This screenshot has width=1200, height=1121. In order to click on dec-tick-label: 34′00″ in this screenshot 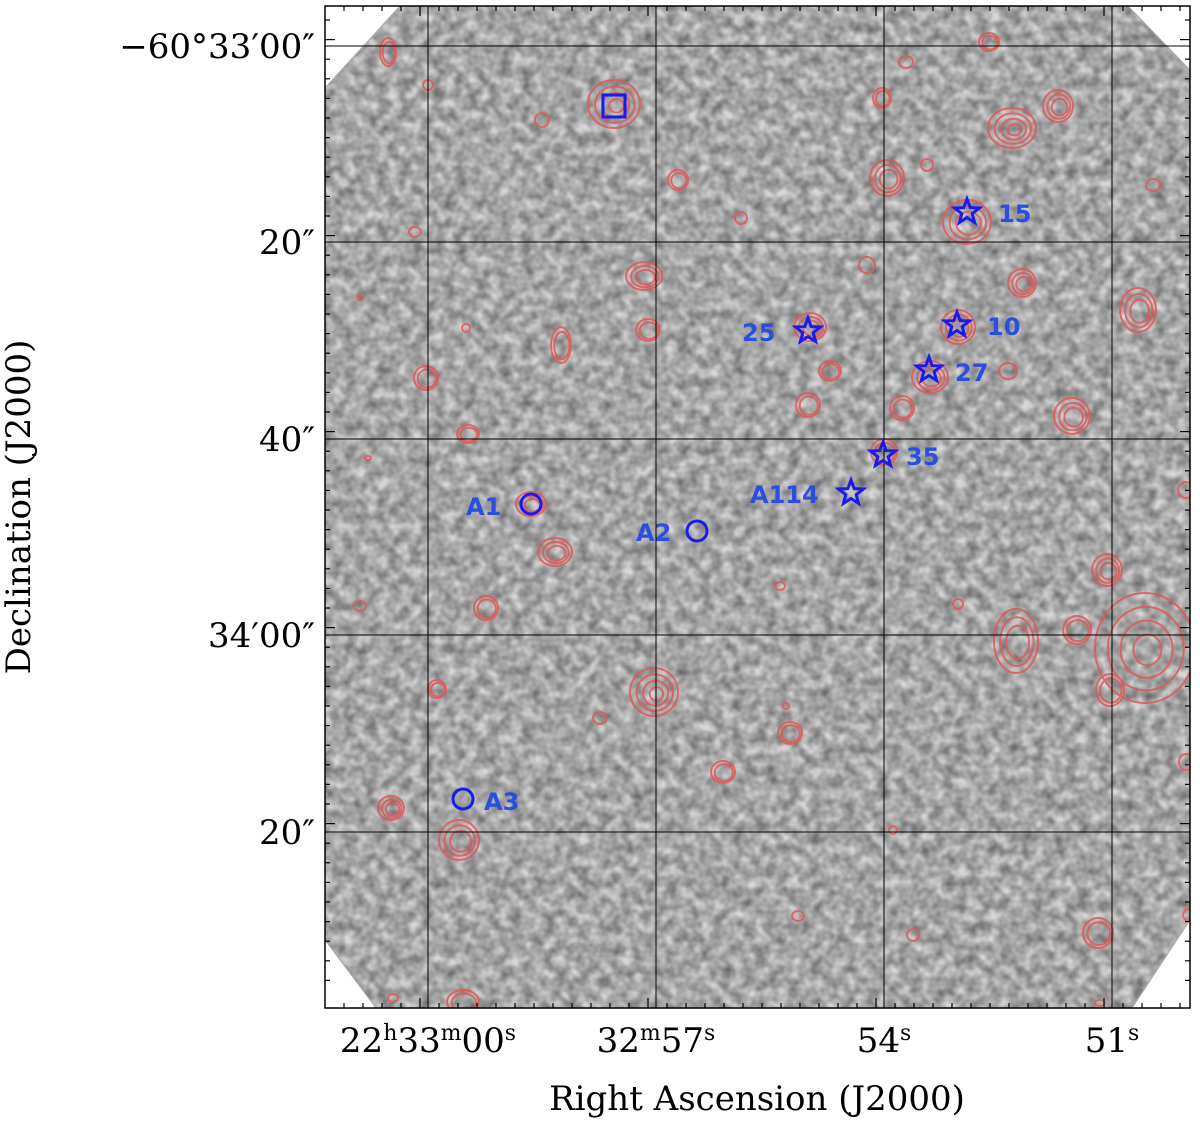, I will do `click(261, 636)`.